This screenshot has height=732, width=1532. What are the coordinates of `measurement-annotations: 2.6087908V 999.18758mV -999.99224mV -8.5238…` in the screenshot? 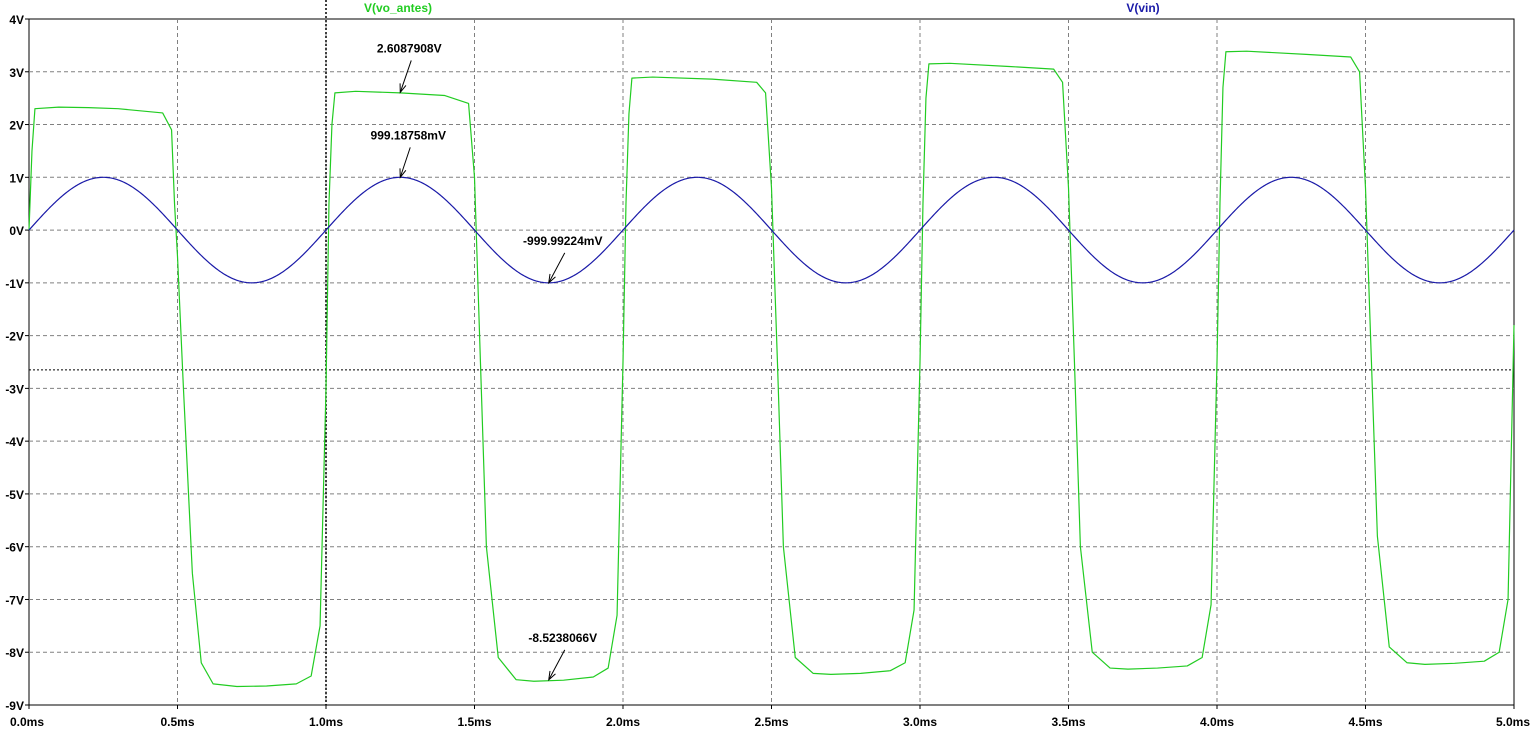 It's located at (486, 361).